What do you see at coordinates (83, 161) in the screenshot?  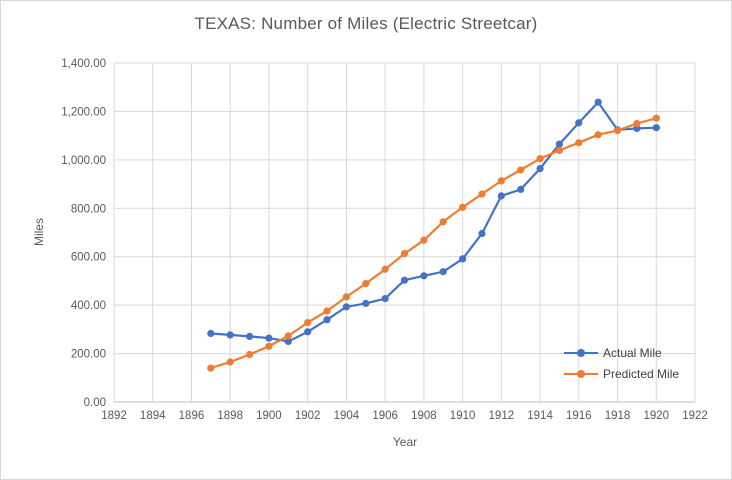 I see `y-tick-label: 1,000.00` at bounding box center [83, 161].